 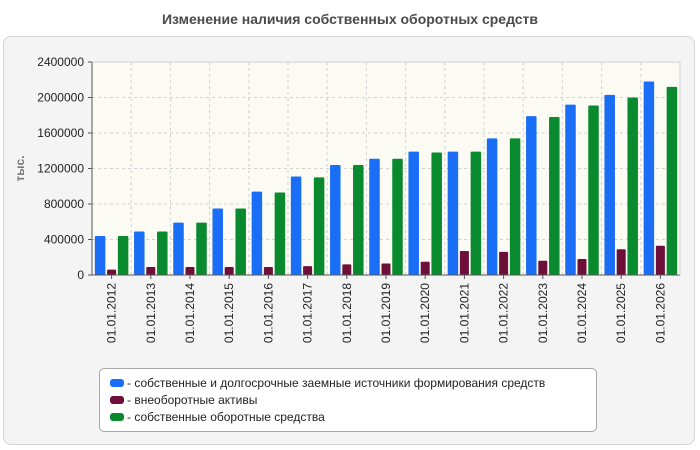 What do you see at coordinates (621, 313) in the screenshot?
I see `x-tick-label: 01.01.2025` at bounding box center [621, 313].